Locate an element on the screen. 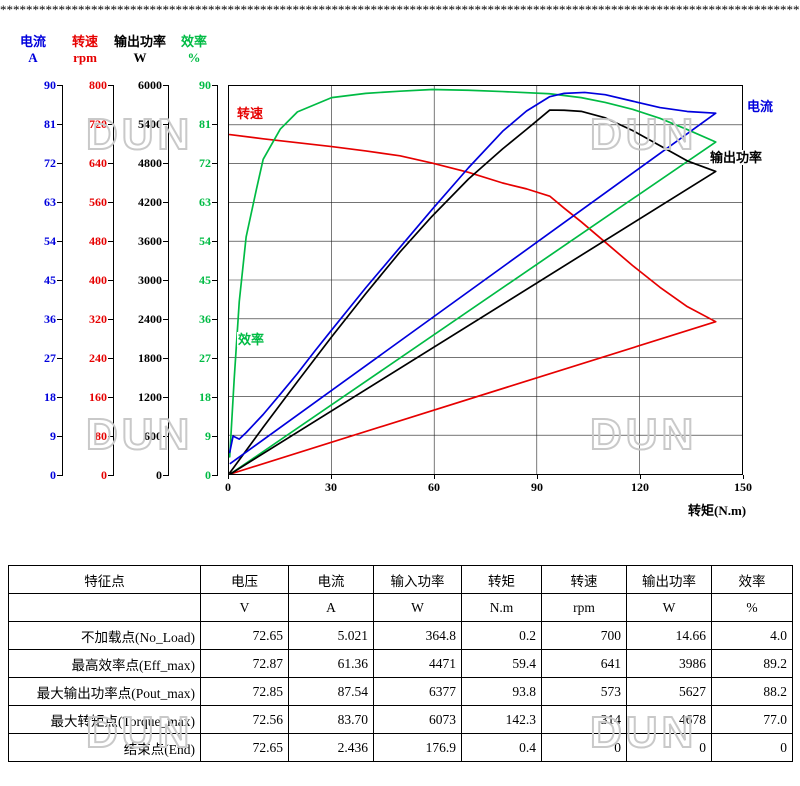  y-axis-header-%: 效率% is located at coordinates (194, 50).